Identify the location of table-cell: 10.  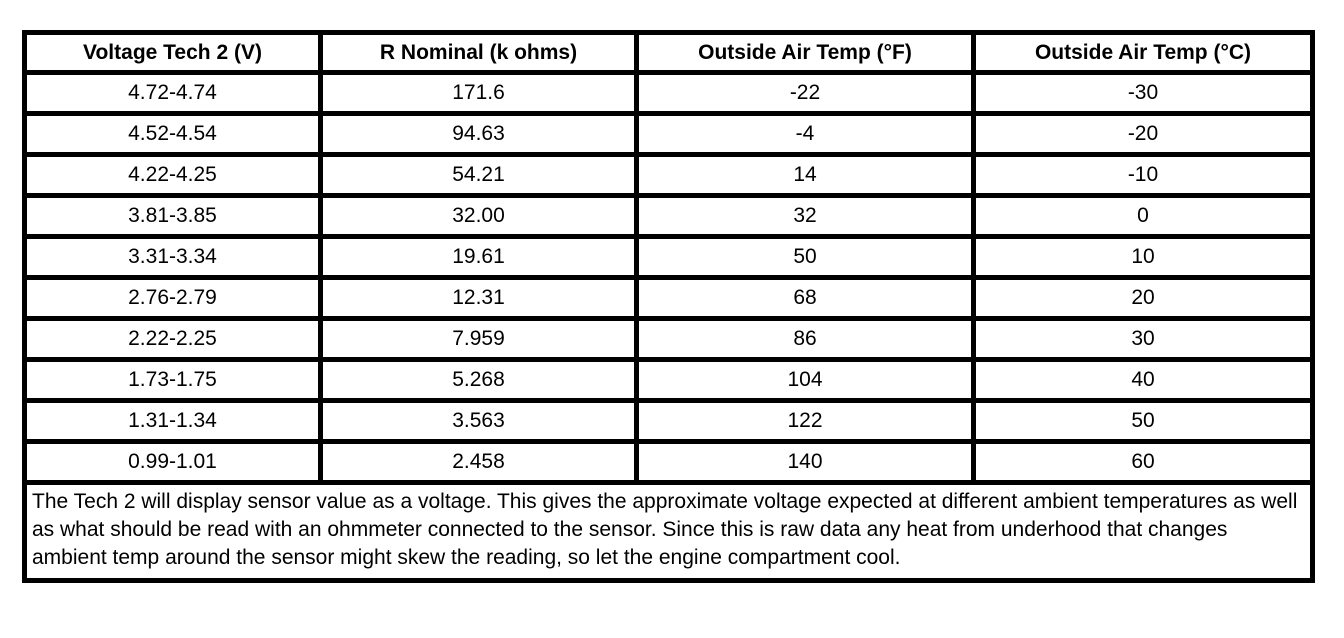
(1143, 257).